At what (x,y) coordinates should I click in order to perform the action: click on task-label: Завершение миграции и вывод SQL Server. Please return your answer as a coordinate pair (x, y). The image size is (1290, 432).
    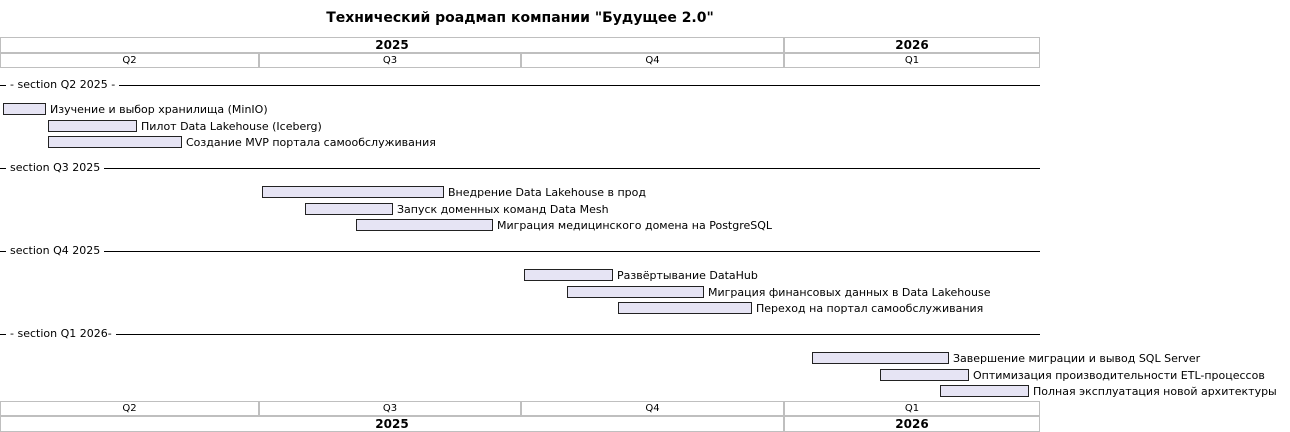
    Looking at the image, I should click on (1077, 358).